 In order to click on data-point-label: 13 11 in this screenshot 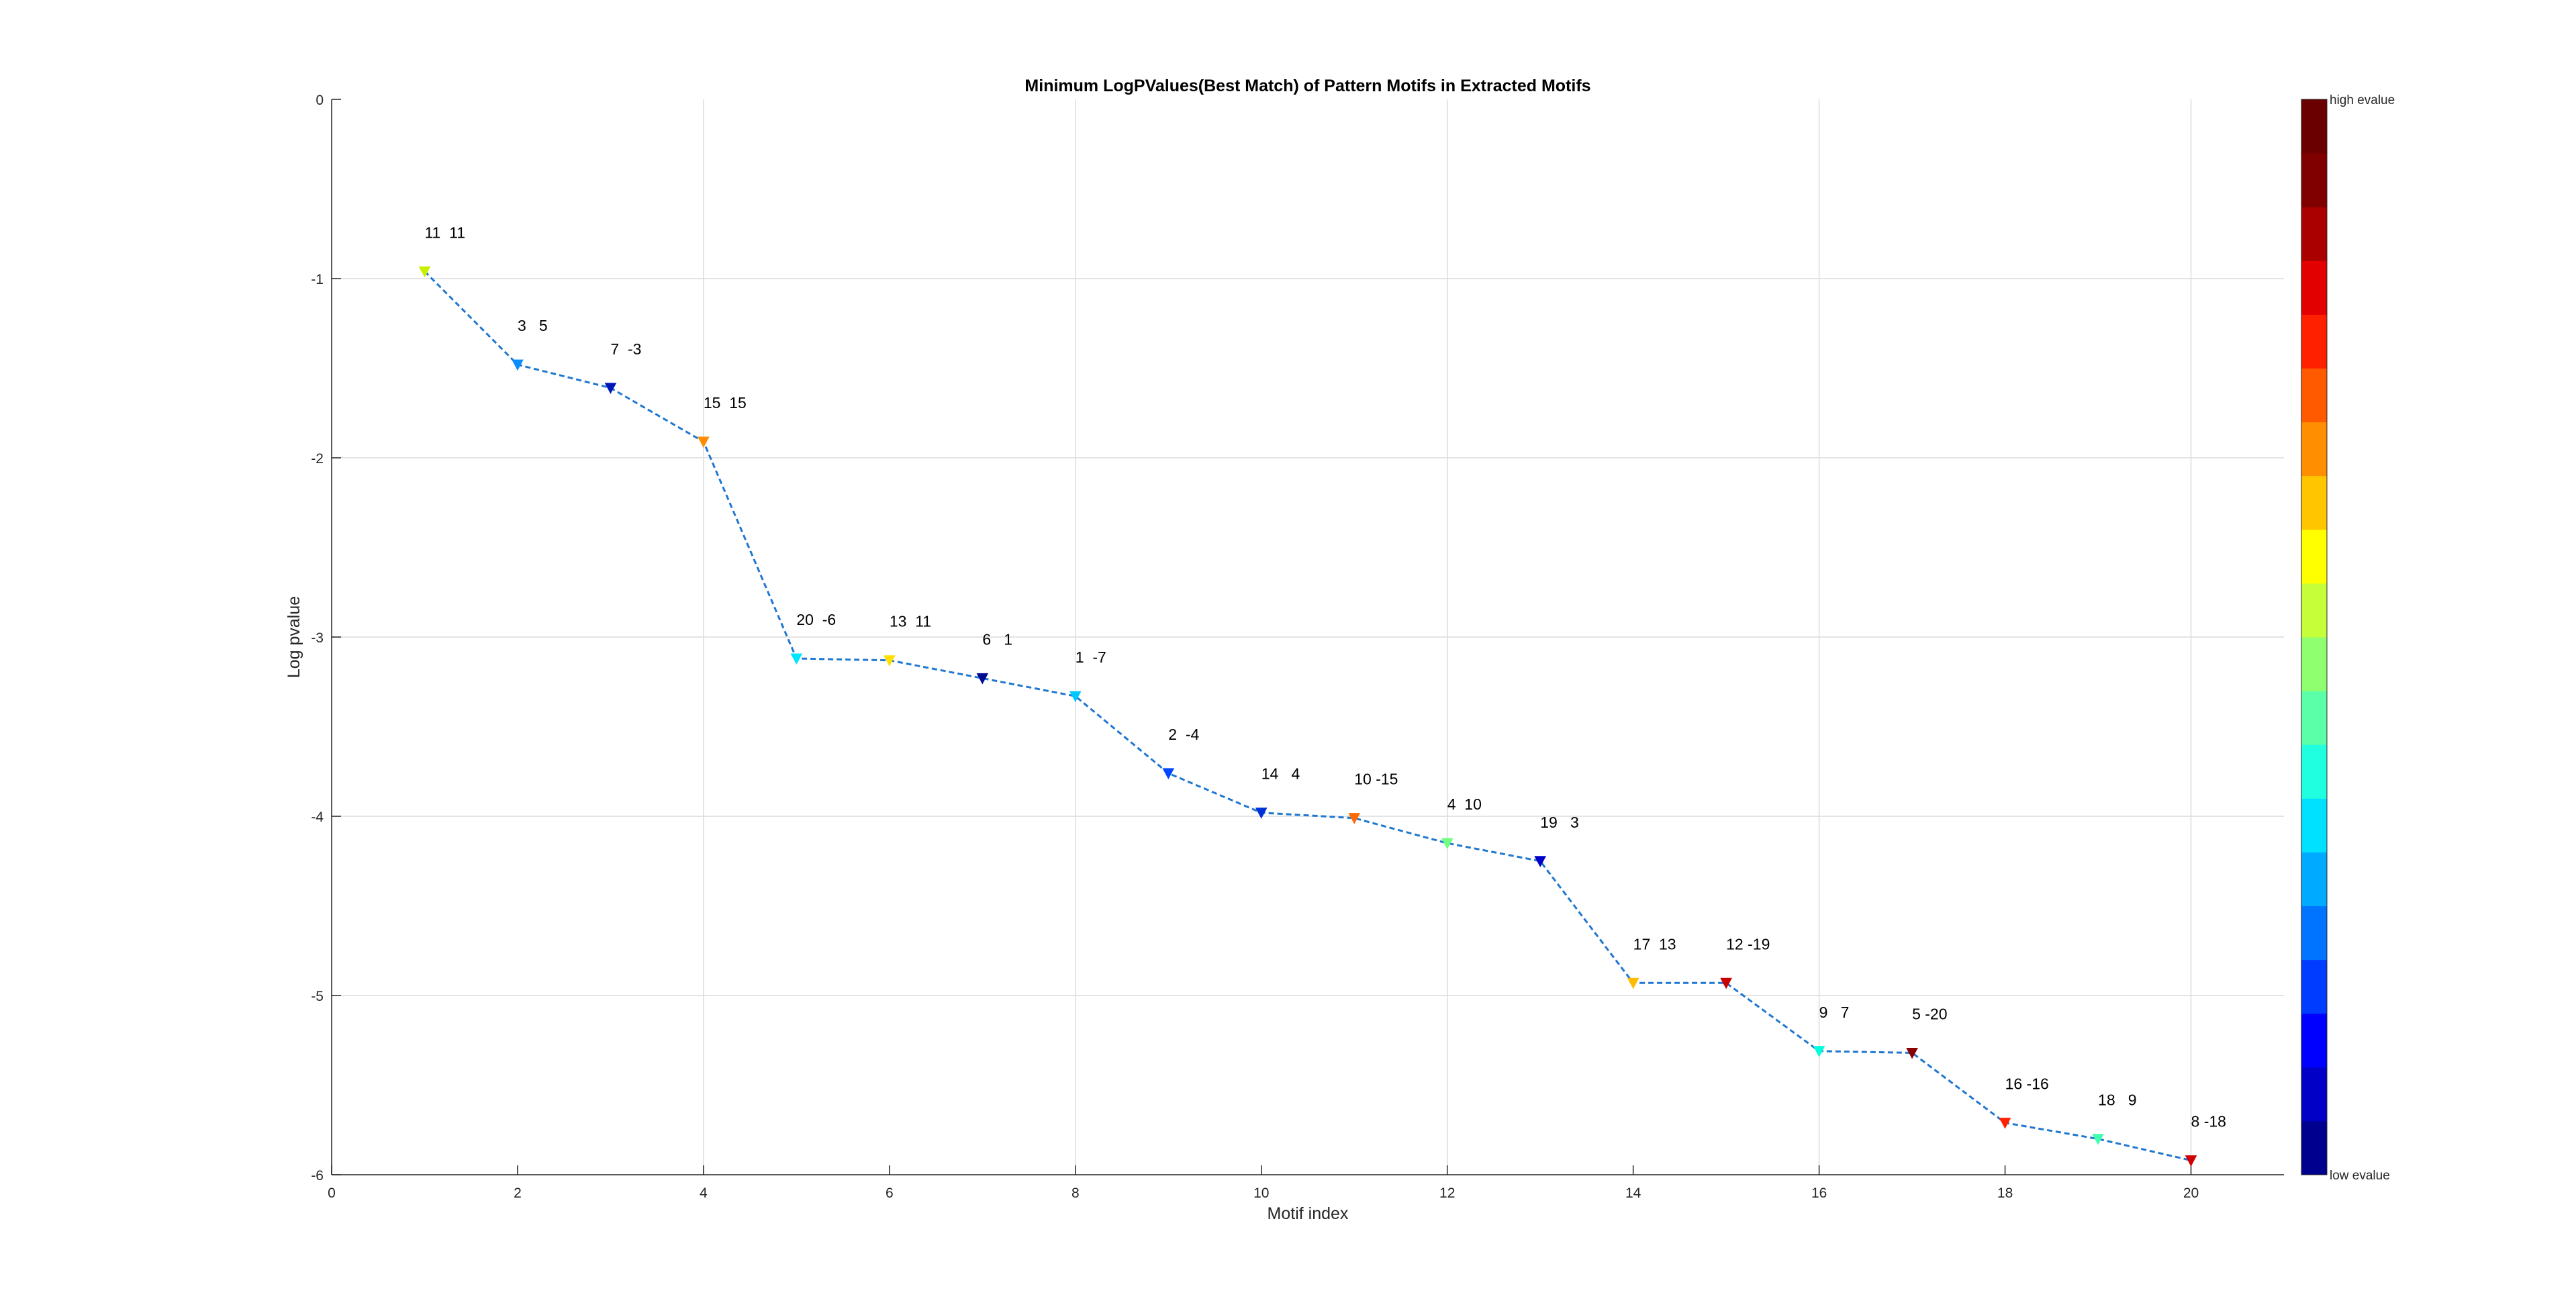, I will do `click(910, 621)`.